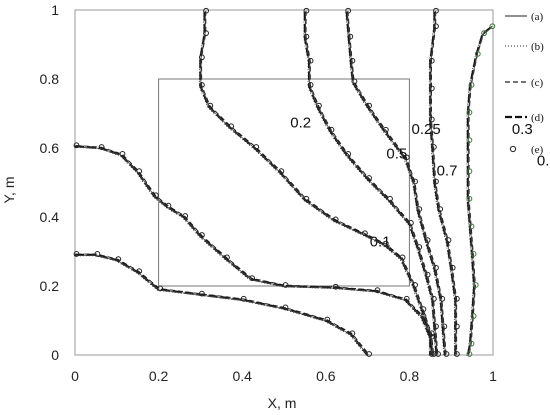  What do you see at coordinates (524, 83) in the screenshot?
I see `legend: (a) (b) (c) (d) (e)` at bounding box center [524, 83].